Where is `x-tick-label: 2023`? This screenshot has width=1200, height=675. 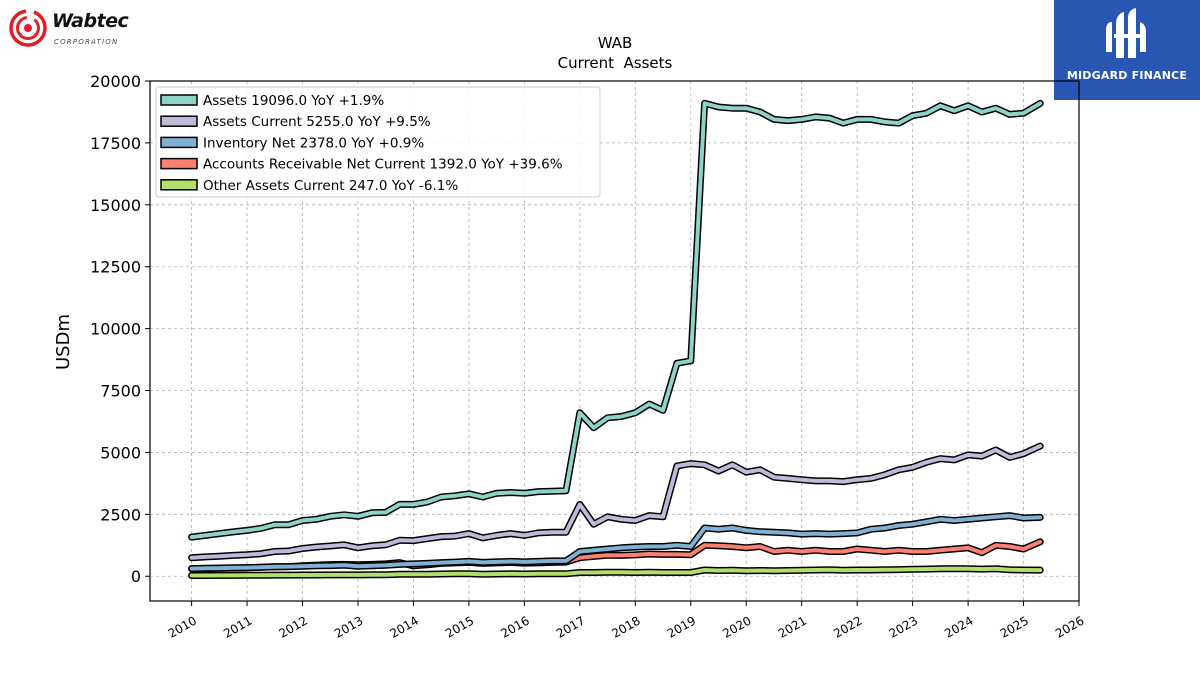
x-tick-label: 2023 is located at coordinates (903, 626).